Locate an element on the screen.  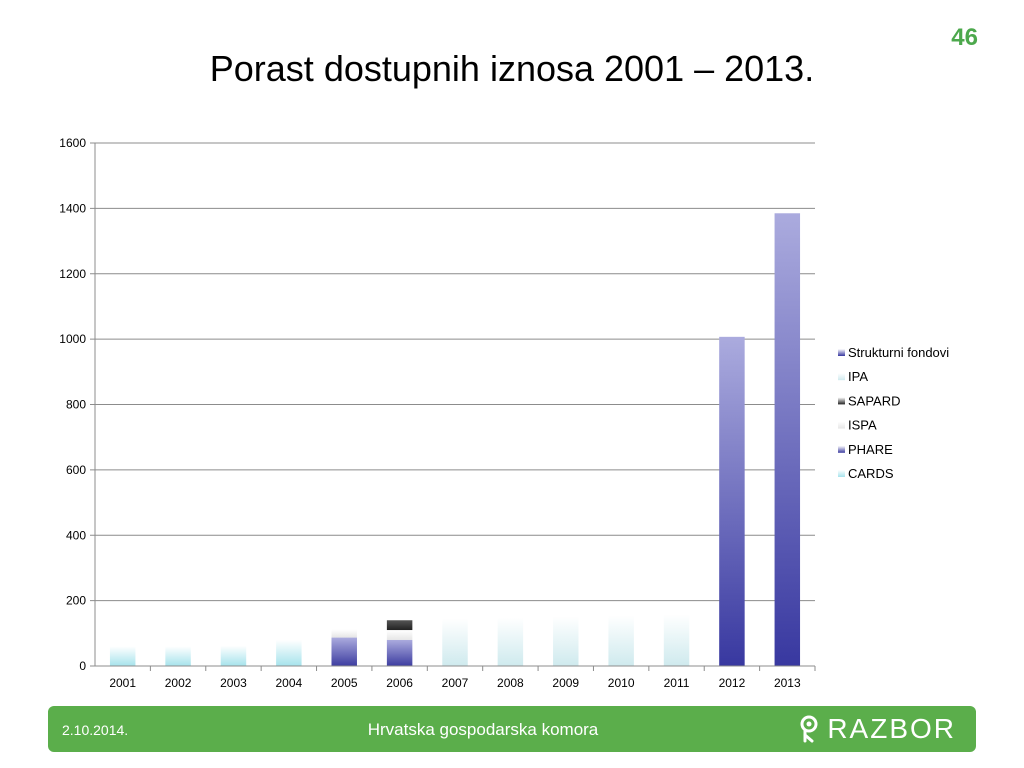
x-tick-label: 2004 is located at coordinates (288, 683).